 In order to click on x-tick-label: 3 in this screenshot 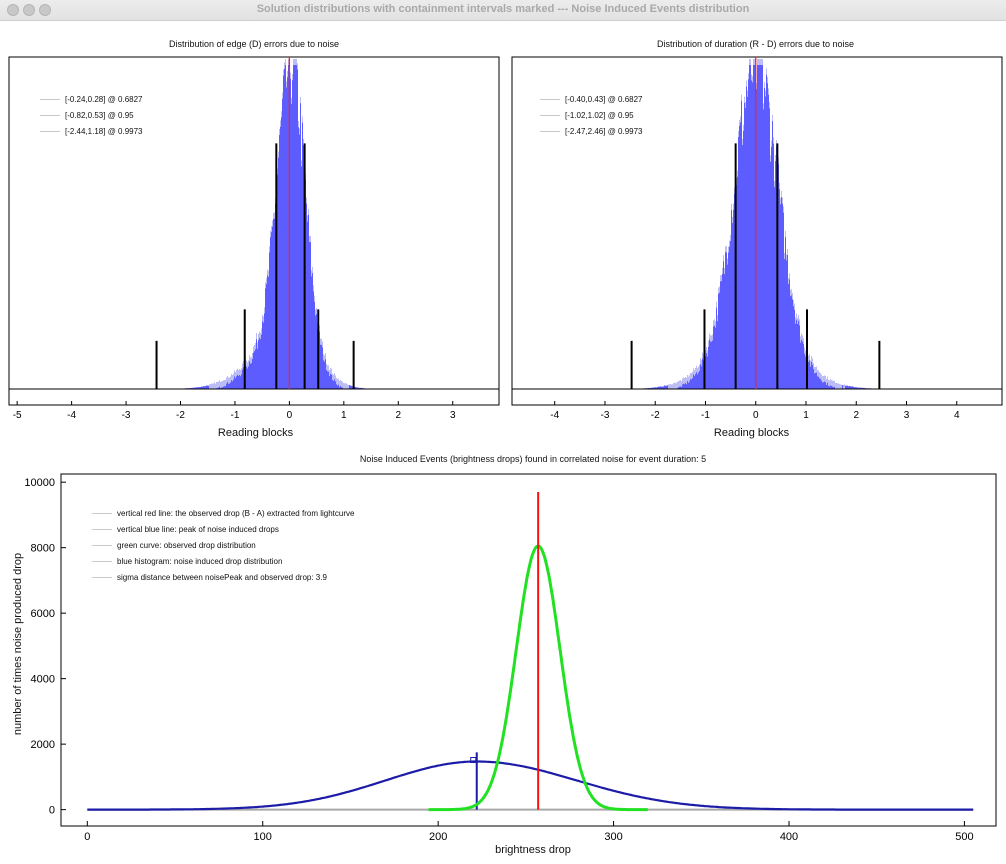, I will do `click(453, 415)`.